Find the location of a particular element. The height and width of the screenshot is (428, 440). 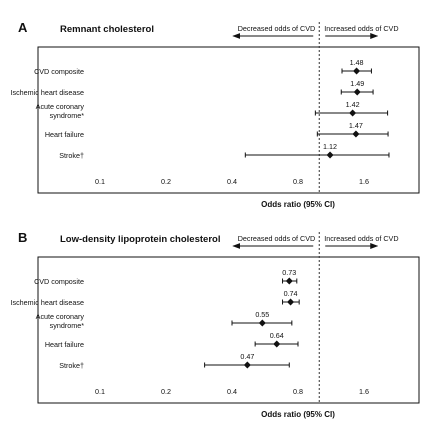

or-value-label: 0.47 is located at coordinates (247, 356).